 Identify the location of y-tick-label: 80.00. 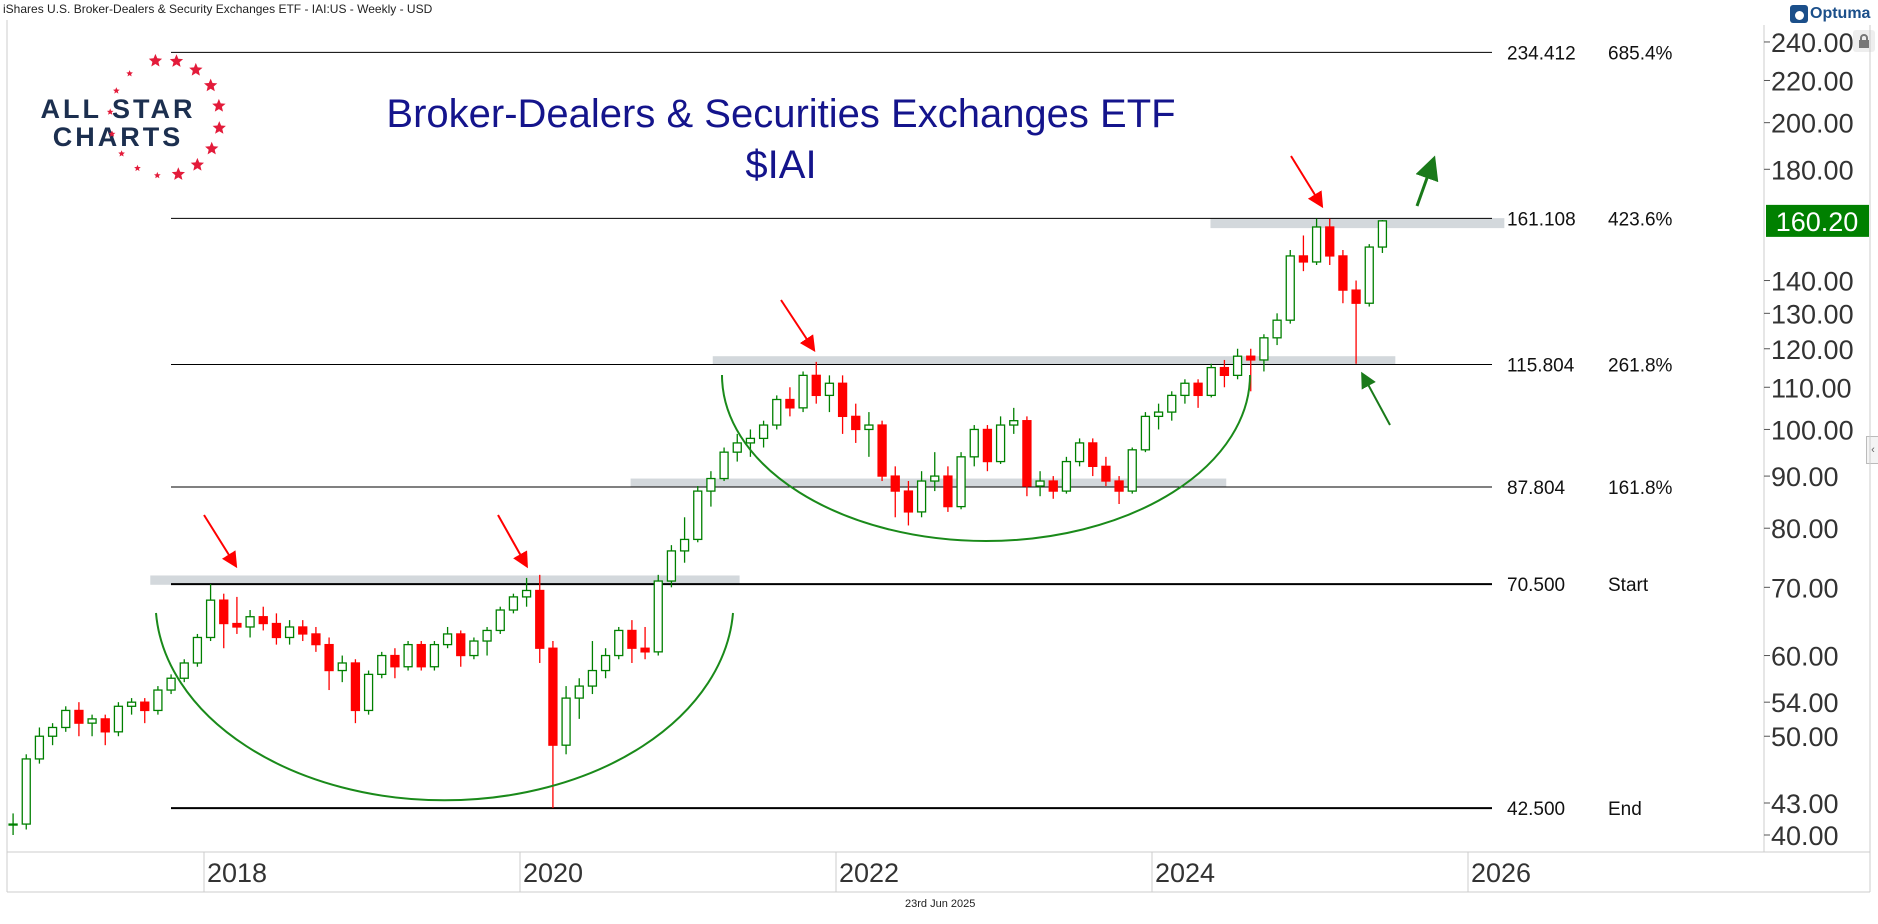
(1805, 529).